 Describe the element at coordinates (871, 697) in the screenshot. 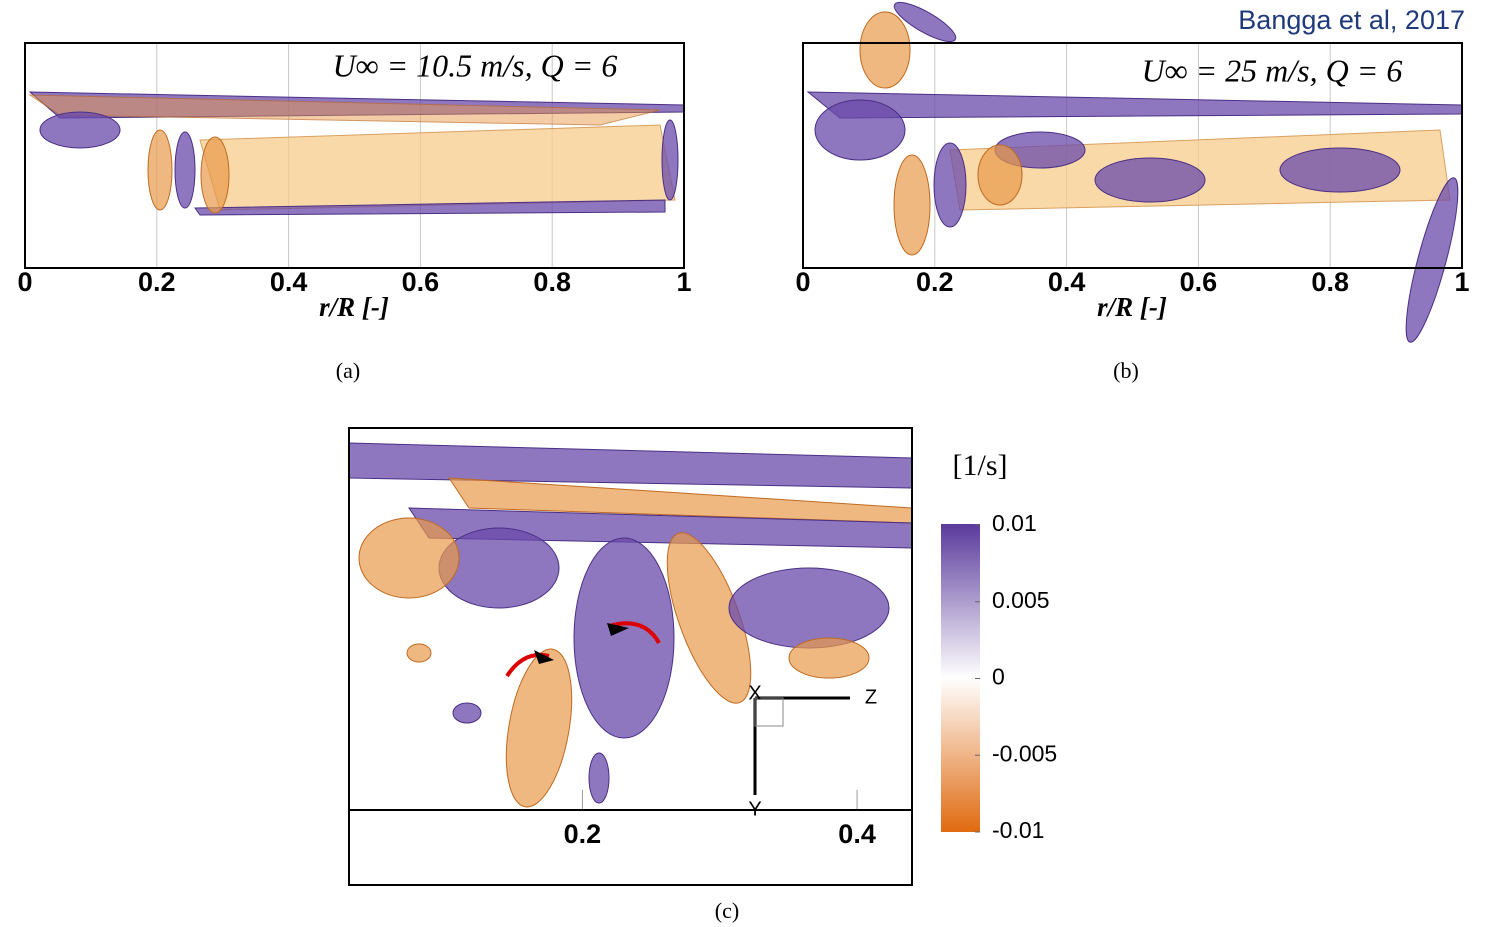

I see `triad-label: Z` at that location.